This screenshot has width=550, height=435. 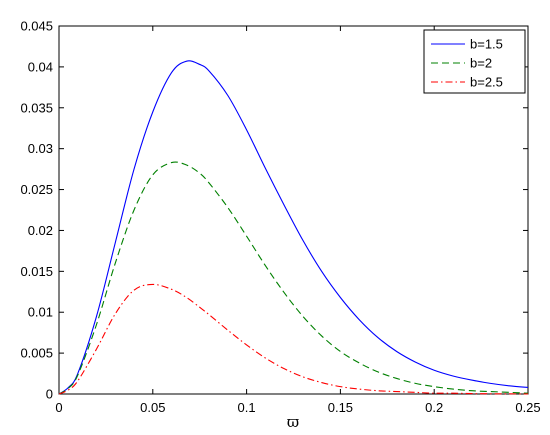 What do you see at coordinates (49, 394) in the screenshot?
I see `y-tick-label: 0` at bounding box center [49, 394].